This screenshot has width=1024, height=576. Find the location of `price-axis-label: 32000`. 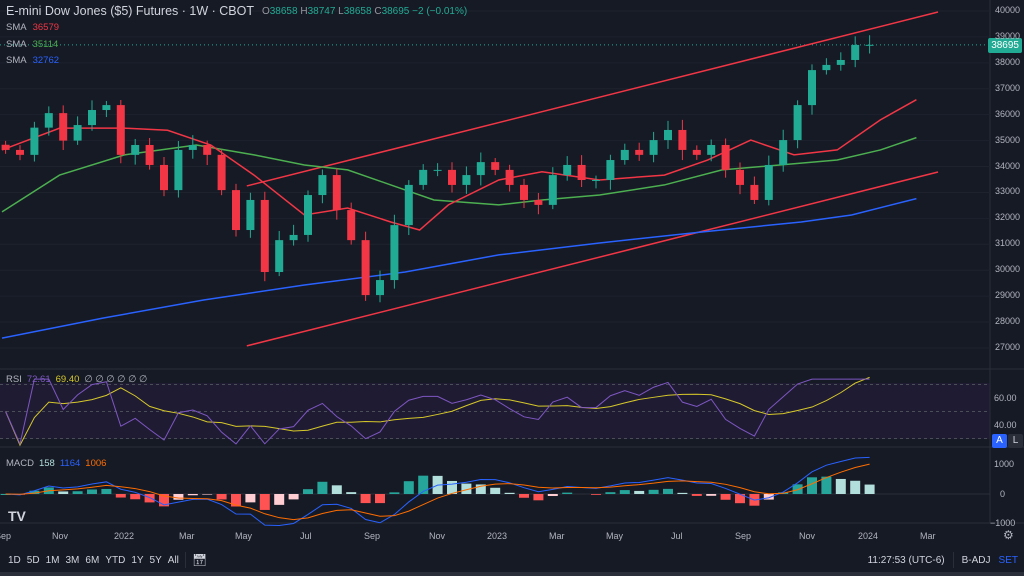

price-axis-label: 32000 is located at coordinates (1008, 217).